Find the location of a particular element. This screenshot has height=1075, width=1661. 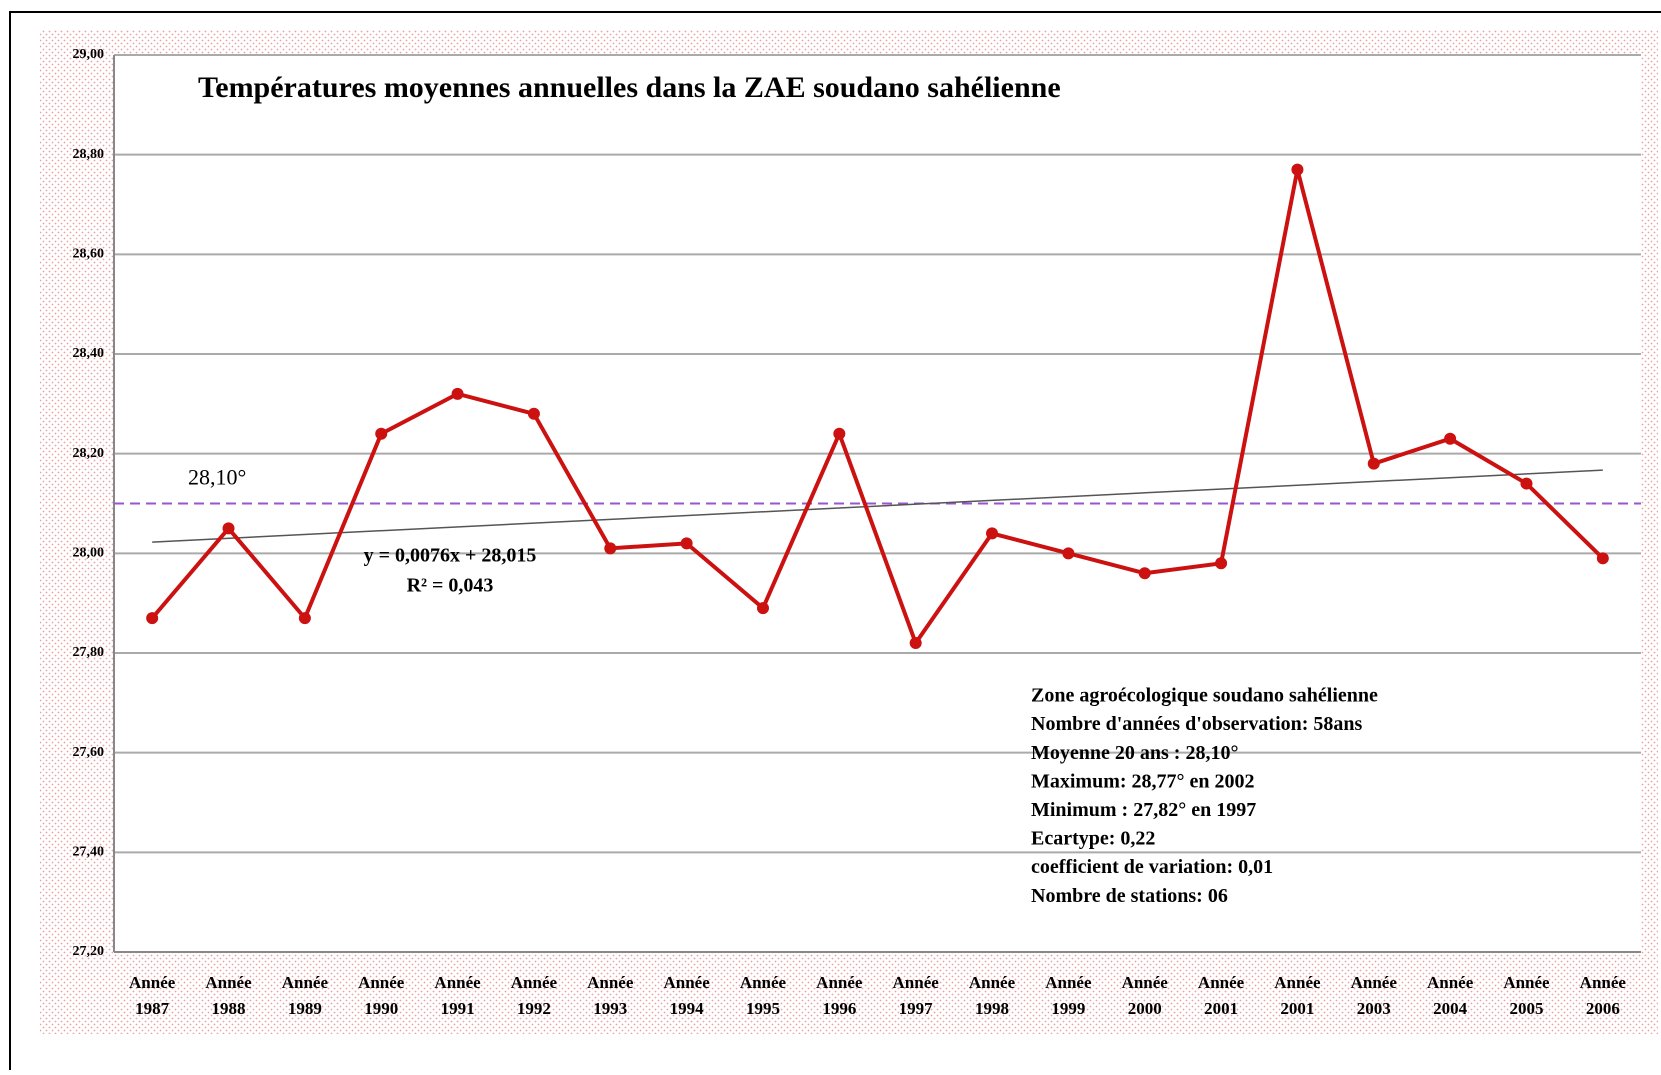

trend-equation: y = 0,0076x + 28,015 is located at coordinates (450, 556).